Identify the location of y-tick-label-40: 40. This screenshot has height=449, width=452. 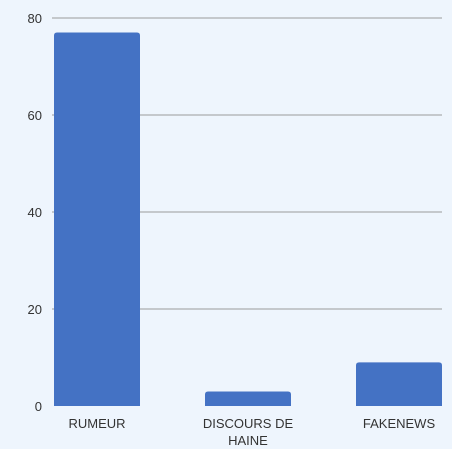
(35, 212).